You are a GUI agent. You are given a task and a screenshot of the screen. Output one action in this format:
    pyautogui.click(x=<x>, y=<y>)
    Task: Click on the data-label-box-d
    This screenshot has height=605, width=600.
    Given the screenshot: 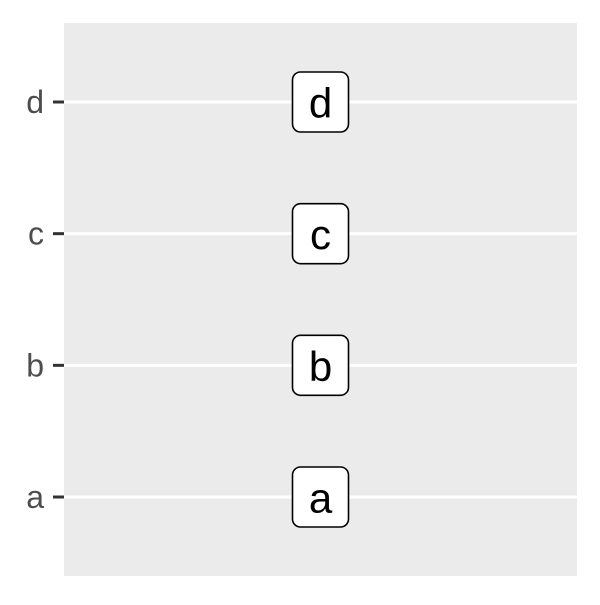 What is the action you would take?
    pyautogui.click(x=320, y=102)
    